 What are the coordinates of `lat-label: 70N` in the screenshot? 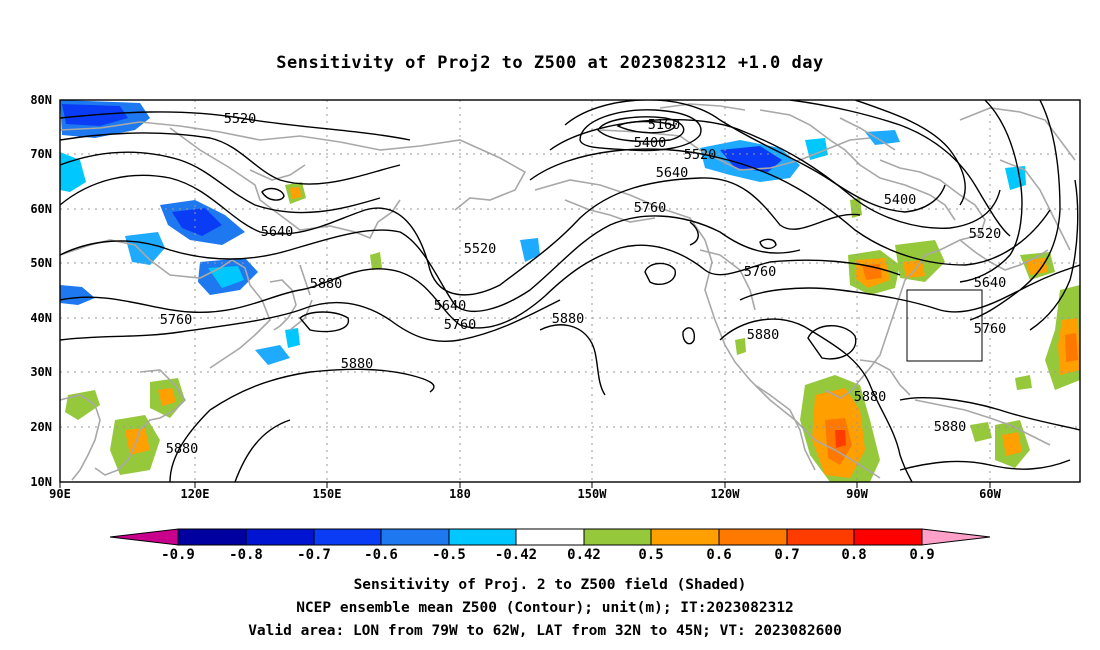 It's located at (41, 154).